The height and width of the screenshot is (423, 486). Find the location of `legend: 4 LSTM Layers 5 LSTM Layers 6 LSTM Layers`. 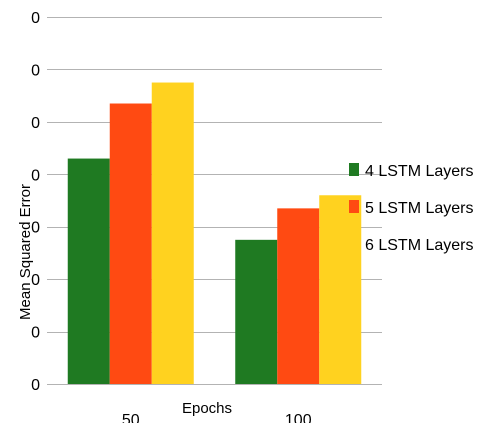

legend: 4 LSTM Layers 5 LSTM Layers 6 LSTM Layers is located at coordinates (411, 208).